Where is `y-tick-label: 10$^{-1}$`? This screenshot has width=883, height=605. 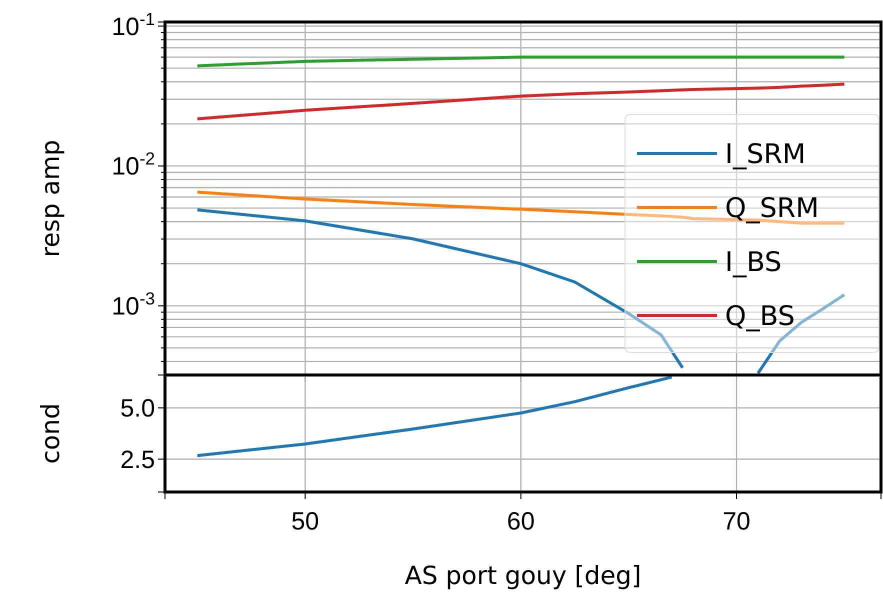 y-tick-label: 10$^{-1}$ is located at coordinates (133, 24).